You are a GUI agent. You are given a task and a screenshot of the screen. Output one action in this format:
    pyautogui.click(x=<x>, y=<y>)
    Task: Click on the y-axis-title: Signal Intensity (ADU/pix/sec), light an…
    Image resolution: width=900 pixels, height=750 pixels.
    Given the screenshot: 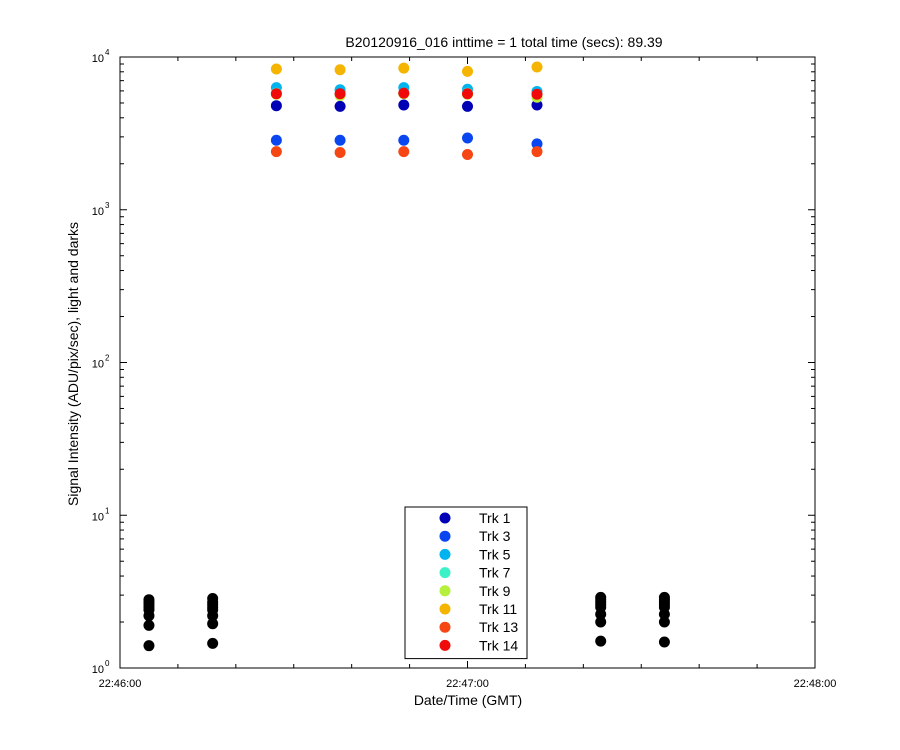 What is the action you would take?
    pyautogui.click(x=73, y=364)
    